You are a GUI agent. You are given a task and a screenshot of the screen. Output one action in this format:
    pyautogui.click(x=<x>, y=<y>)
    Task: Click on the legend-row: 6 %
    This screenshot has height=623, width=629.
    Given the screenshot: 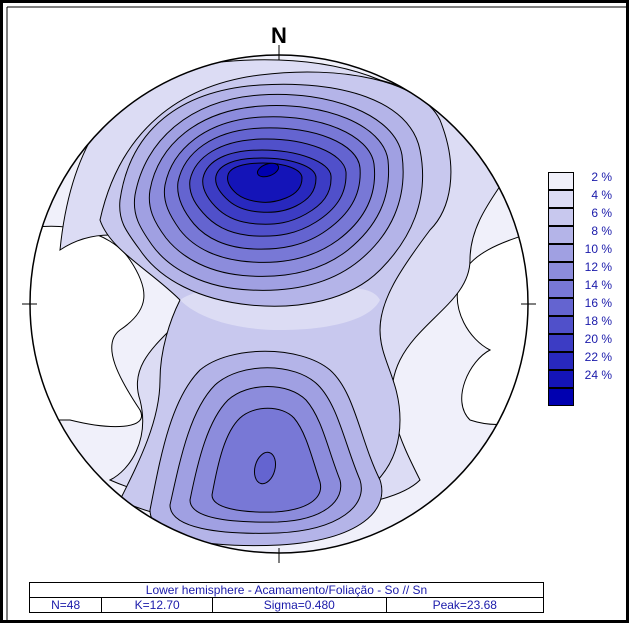 What is the action you would take?
    pyautogui.click(x=580, y=215)
    